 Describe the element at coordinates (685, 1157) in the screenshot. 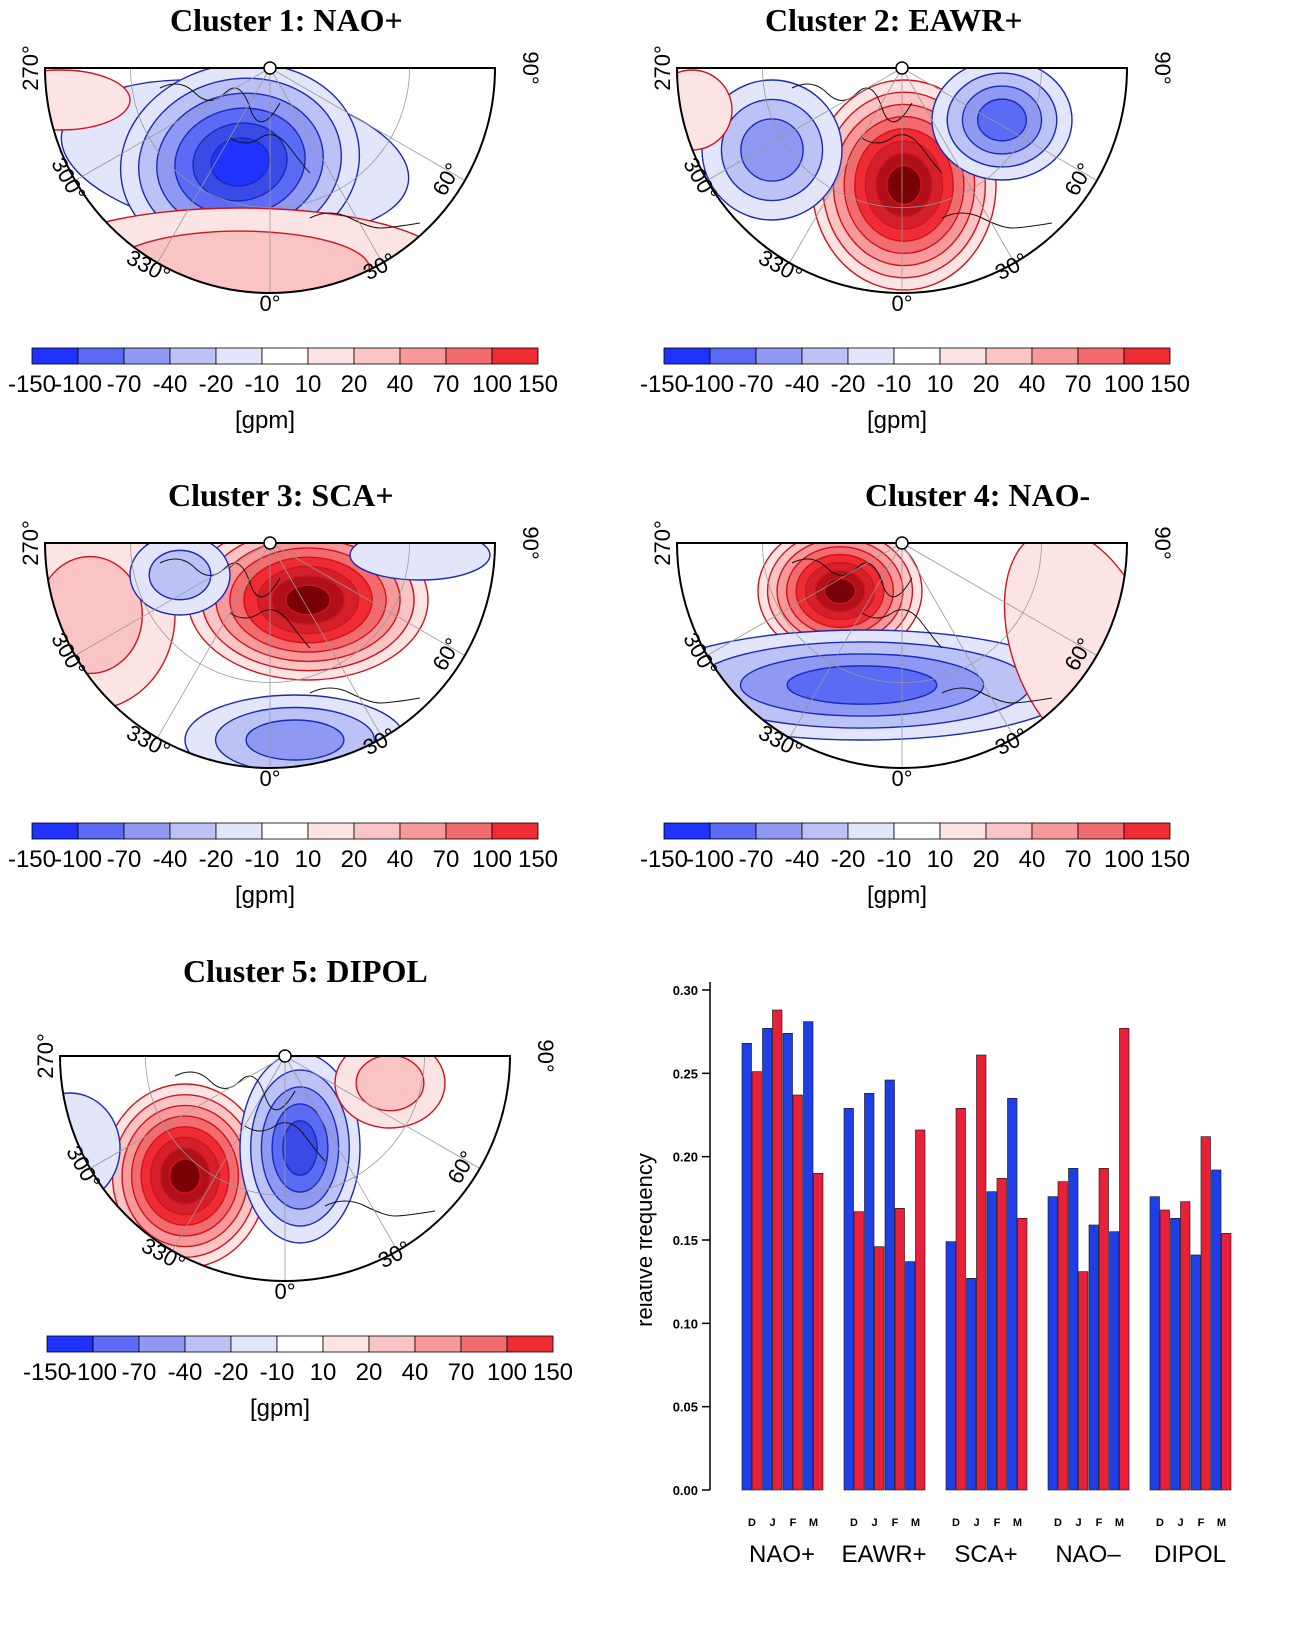

I see `y-tick-label: 0.20` at that location.